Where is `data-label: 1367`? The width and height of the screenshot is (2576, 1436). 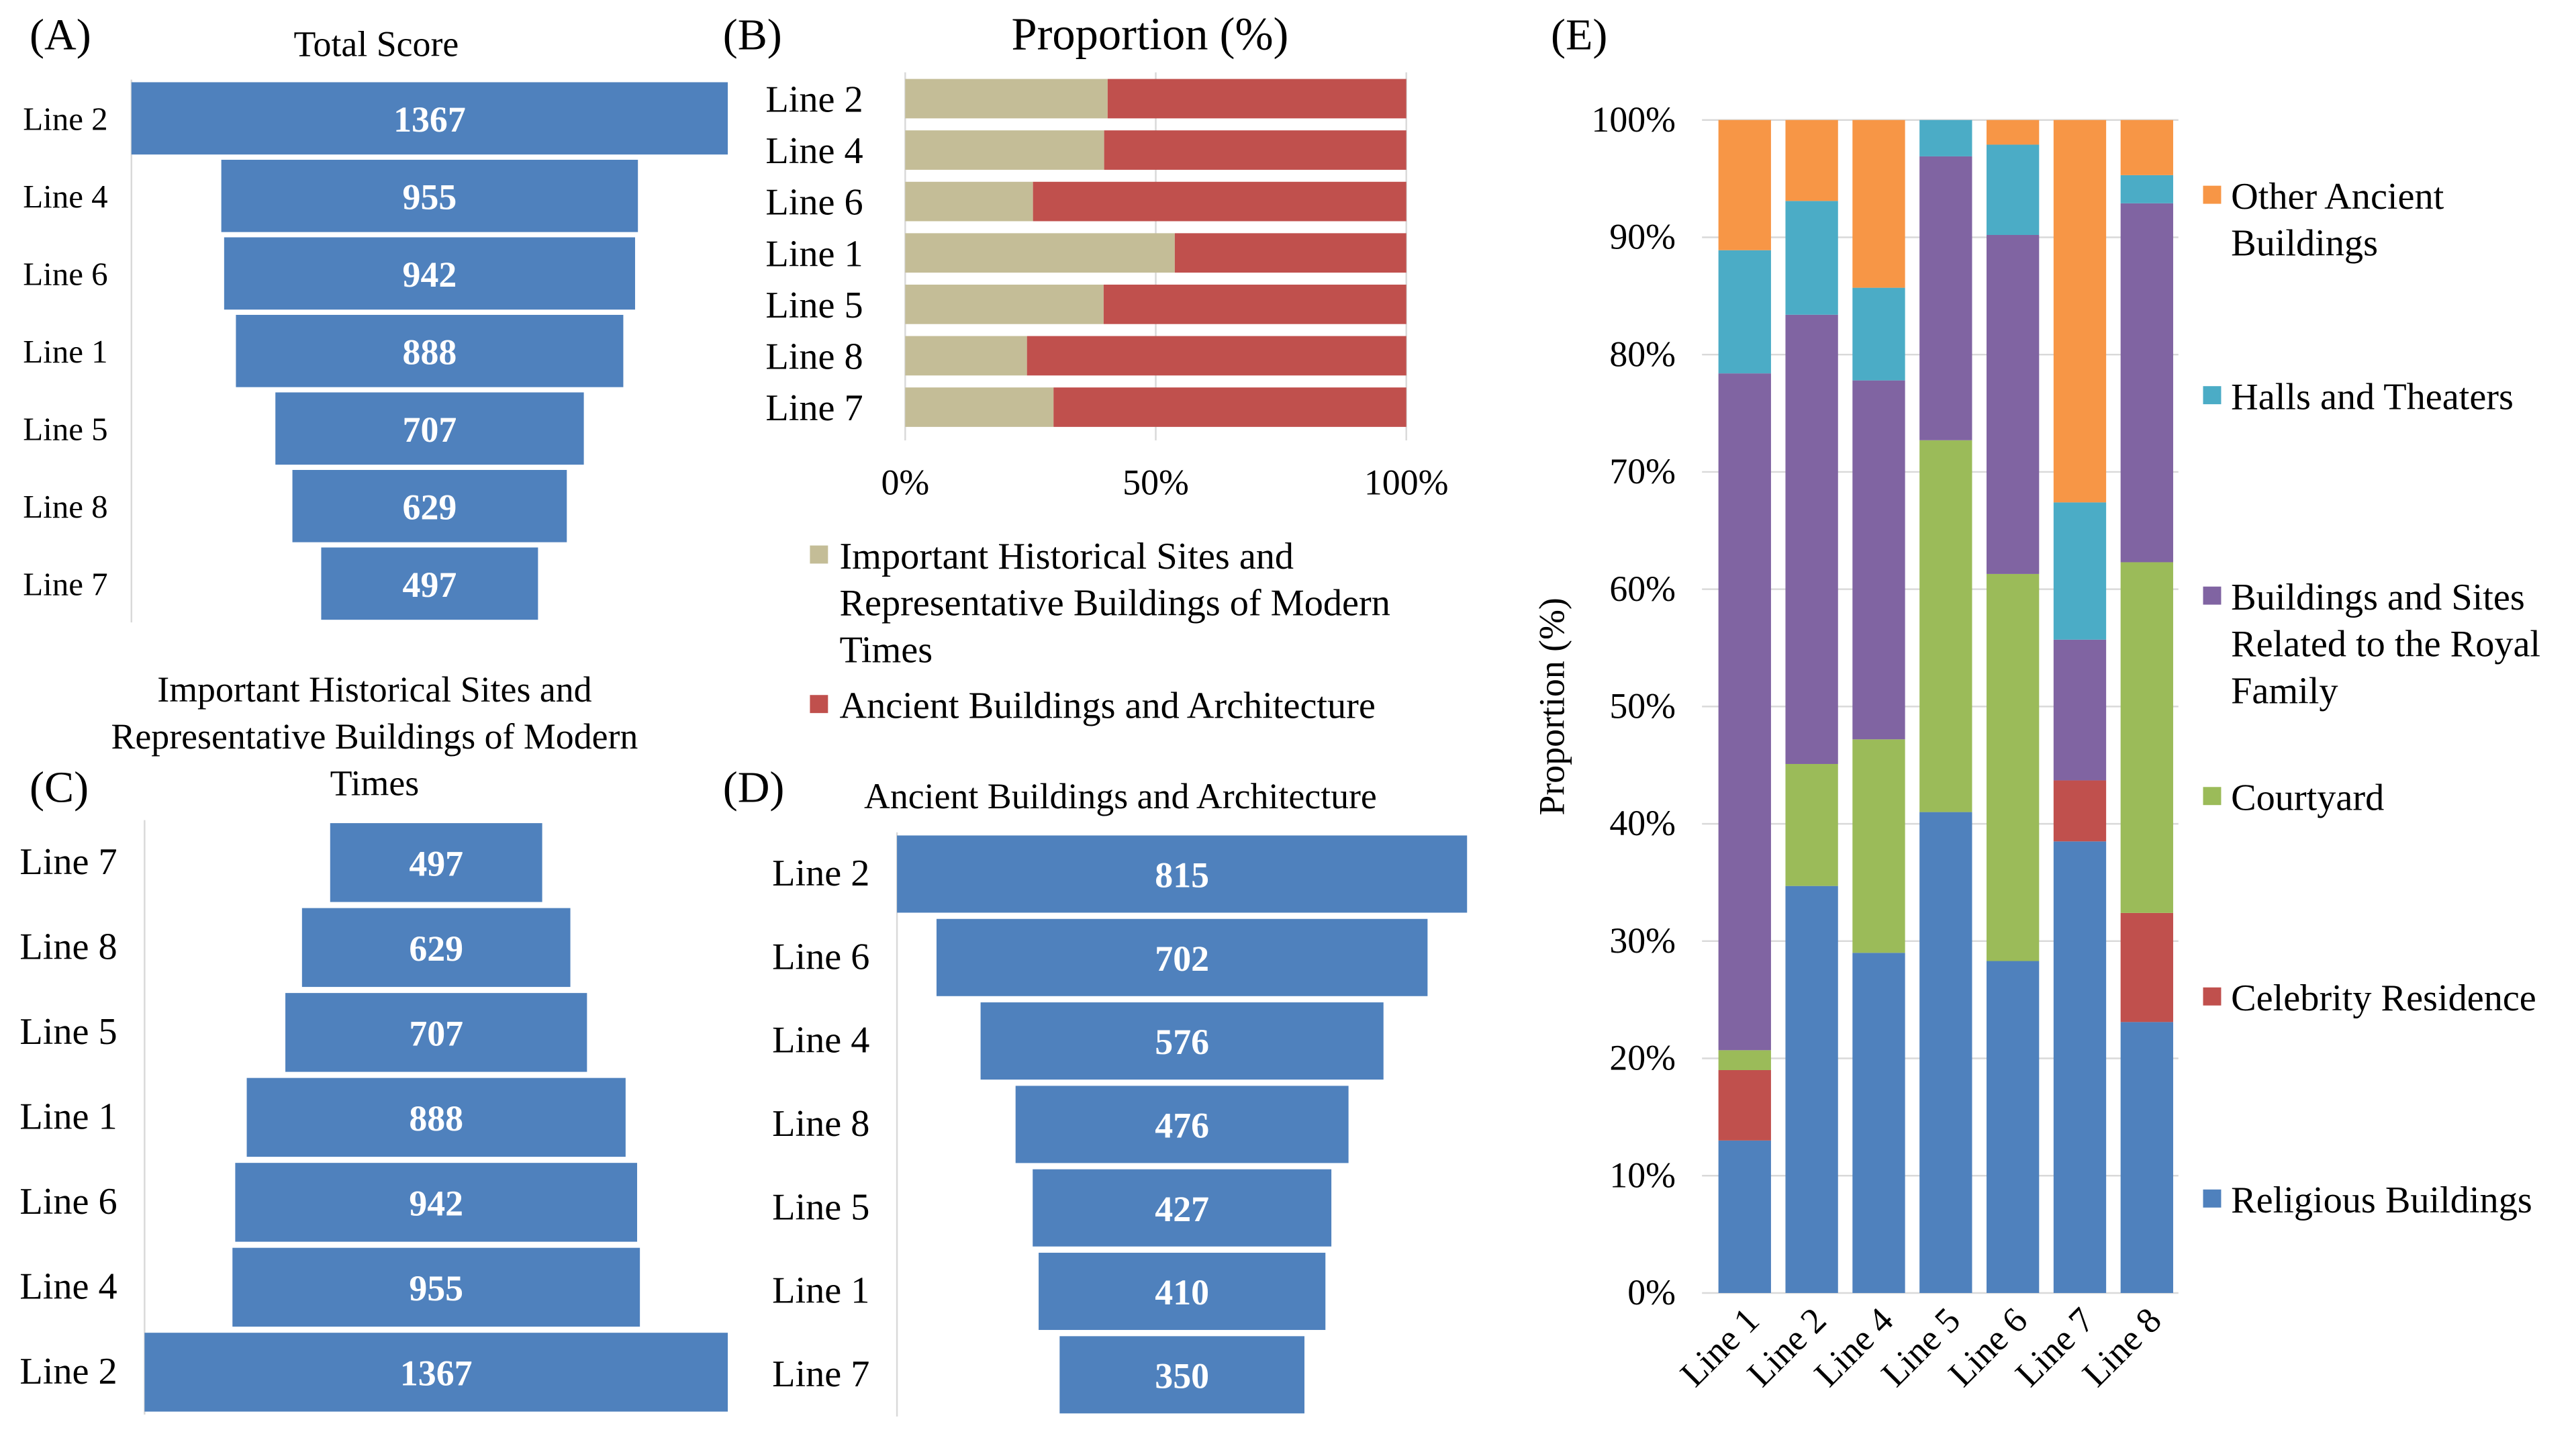 data-label: 1367 is located at coordinates (436, 1373).